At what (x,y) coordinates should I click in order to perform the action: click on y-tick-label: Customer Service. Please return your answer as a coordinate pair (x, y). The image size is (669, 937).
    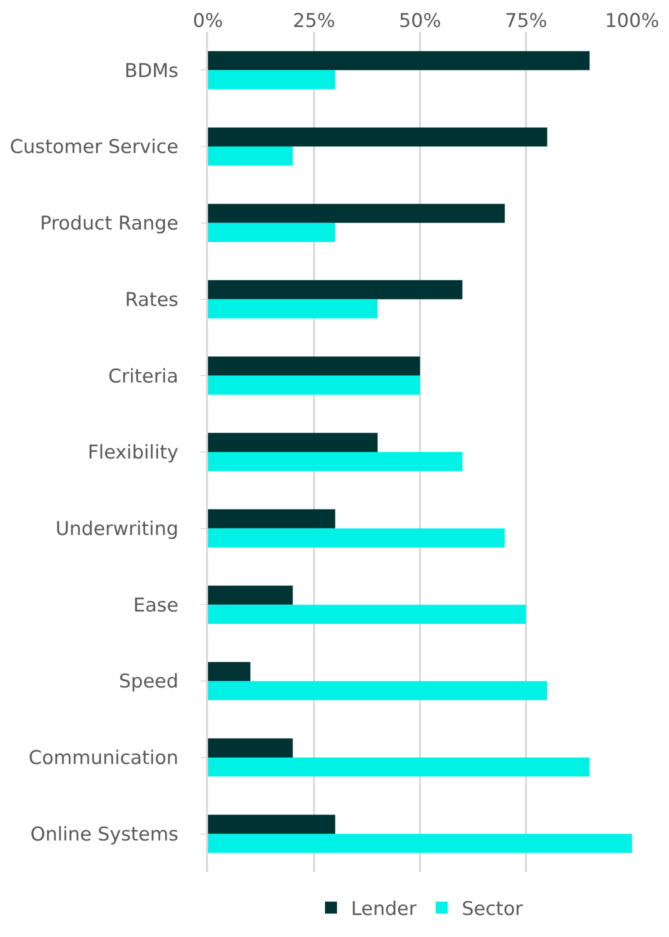
    Looking at the image, I should click on (94, 147).